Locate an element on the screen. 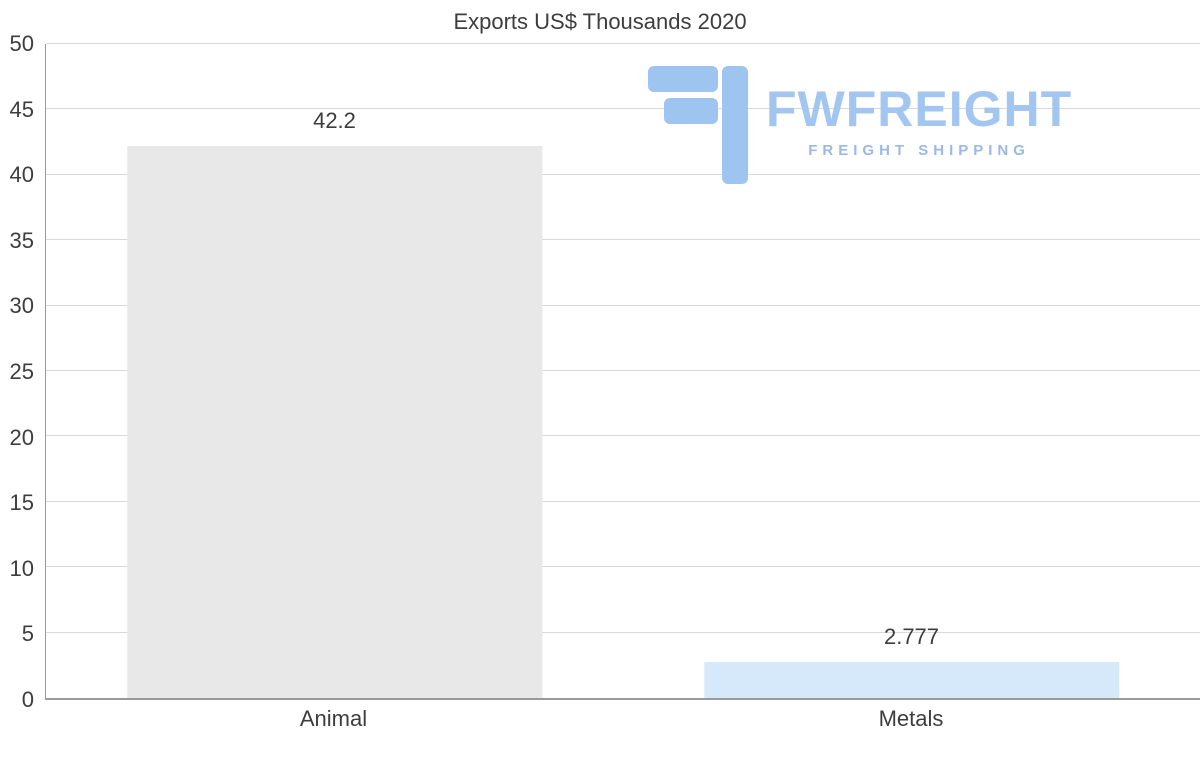 This screenshot has height=763, width=1200. y-tick-label: 25 is located at coordinates (21, 371).